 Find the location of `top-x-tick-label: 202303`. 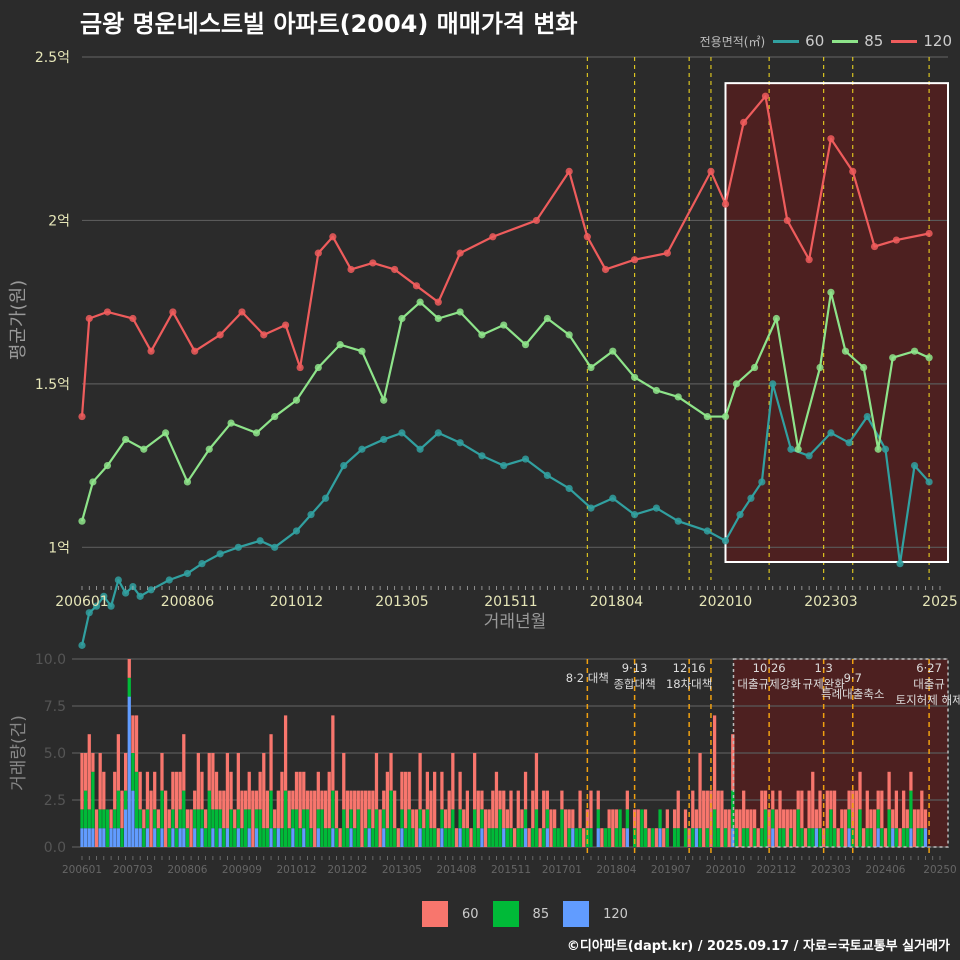

top-x-tick-label: 202303 is located at coordinates (830, 602).